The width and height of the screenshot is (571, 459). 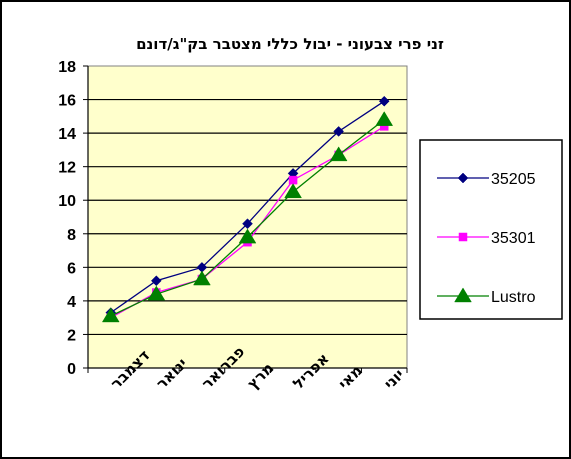 I want to click on y-tick-label: 10, so click(x=67, y=201).